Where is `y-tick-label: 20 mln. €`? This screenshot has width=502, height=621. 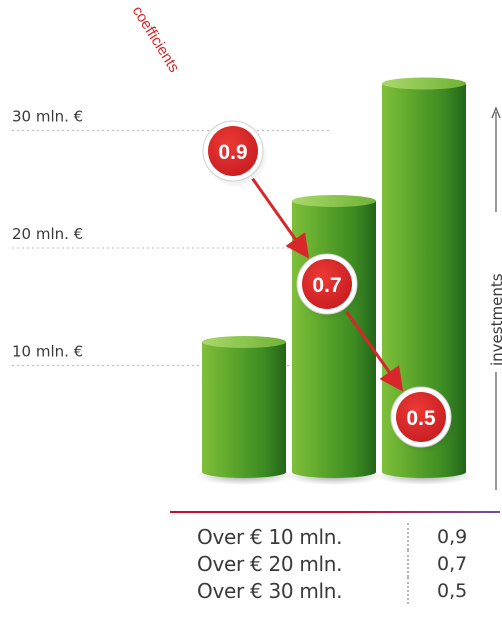
y-tick-label: 20 mln. € is located at coordinates (47, 234).